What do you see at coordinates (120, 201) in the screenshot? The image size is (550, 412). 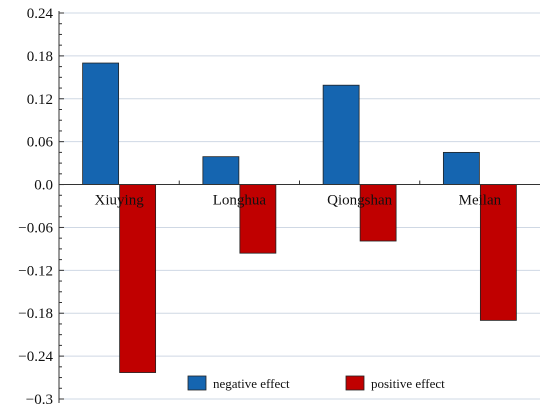 I see `x-tick-label: Xiuying` at bounding box center [120, 201].